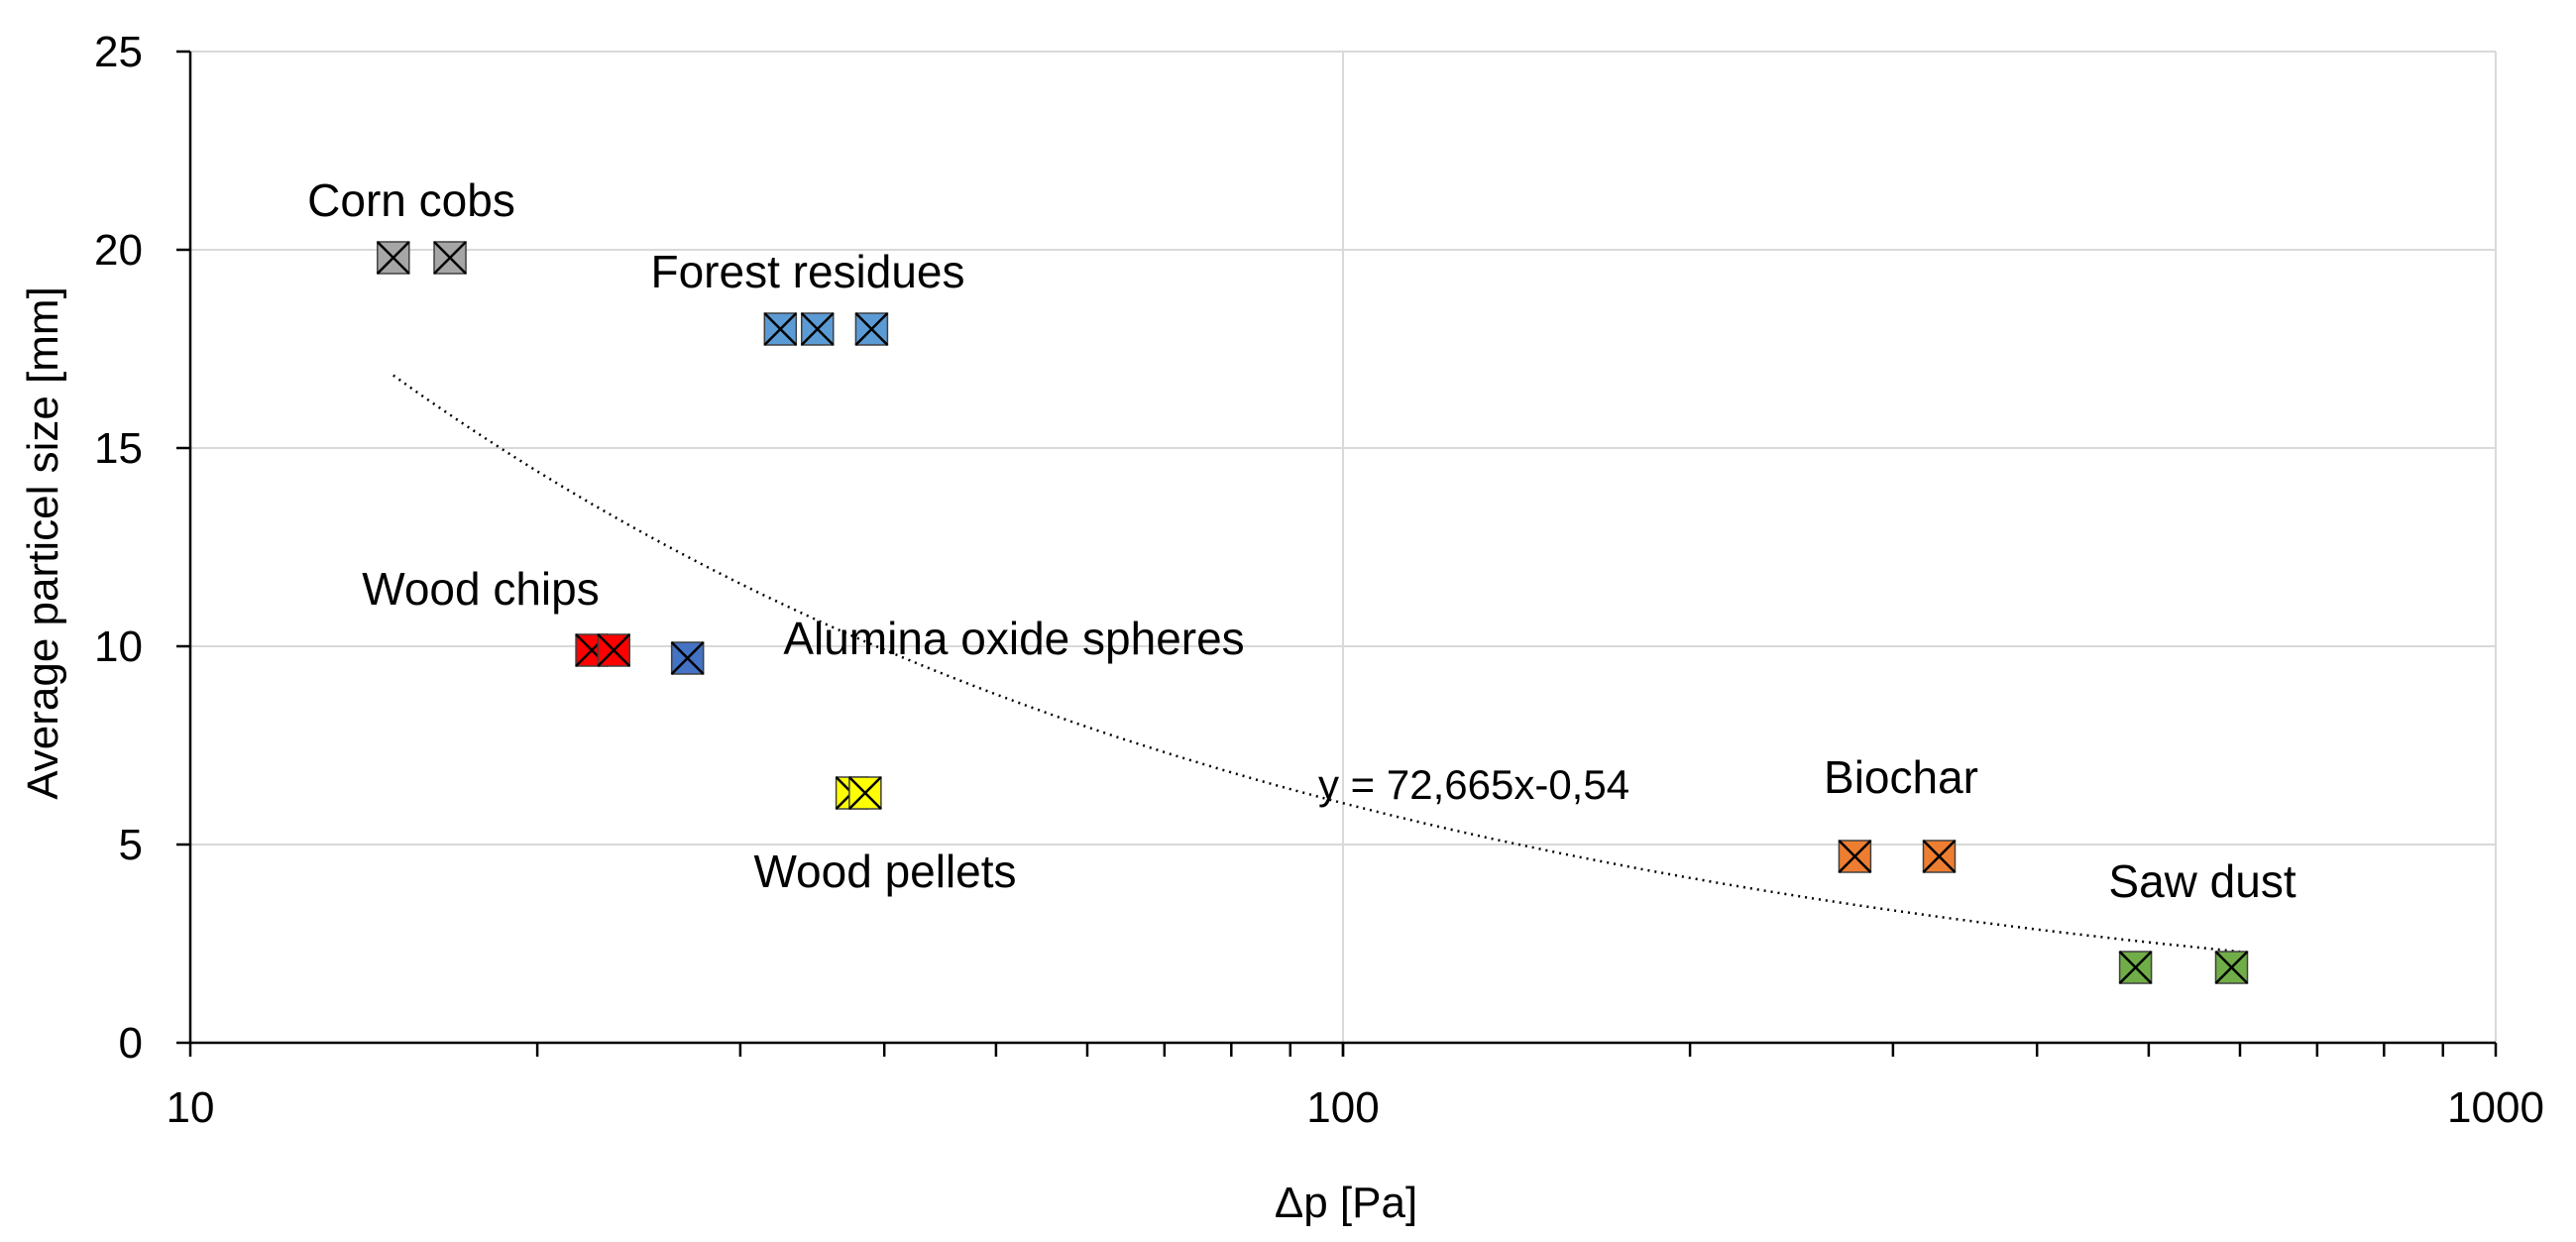 The width and height of the screenshot is (2576, 1242). Describe the element at coordinates (1013, 638) in the screenshot. I see `series-label: Alumina oxide spheres` at that location.